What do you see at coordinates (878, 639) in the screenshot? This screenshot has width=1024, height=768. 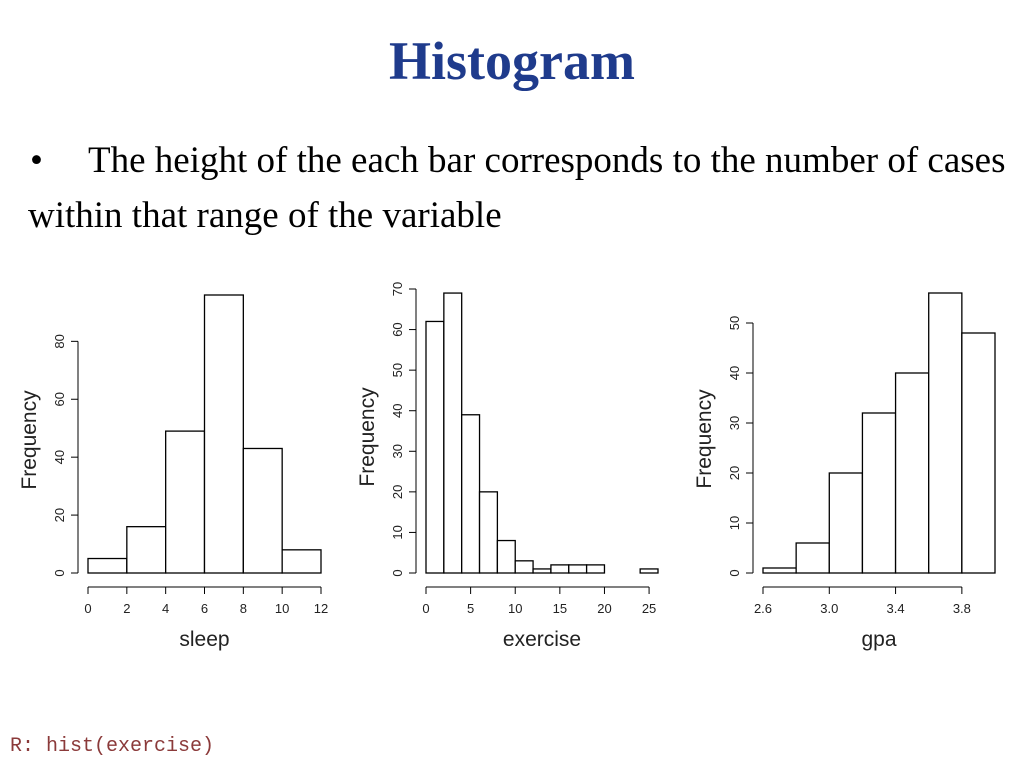 I see `x-axis-label: gpa` at bounding box center [878, 639].